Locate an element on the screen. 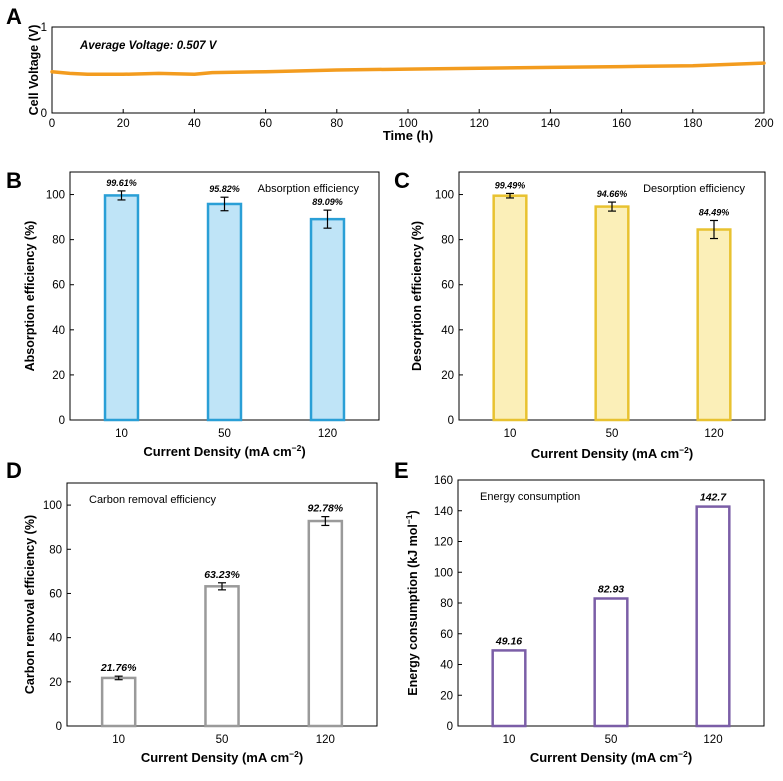 The height and width of the screenshot is (781, 783). x-tick-label: 100 is located at coordinates (407, 124).